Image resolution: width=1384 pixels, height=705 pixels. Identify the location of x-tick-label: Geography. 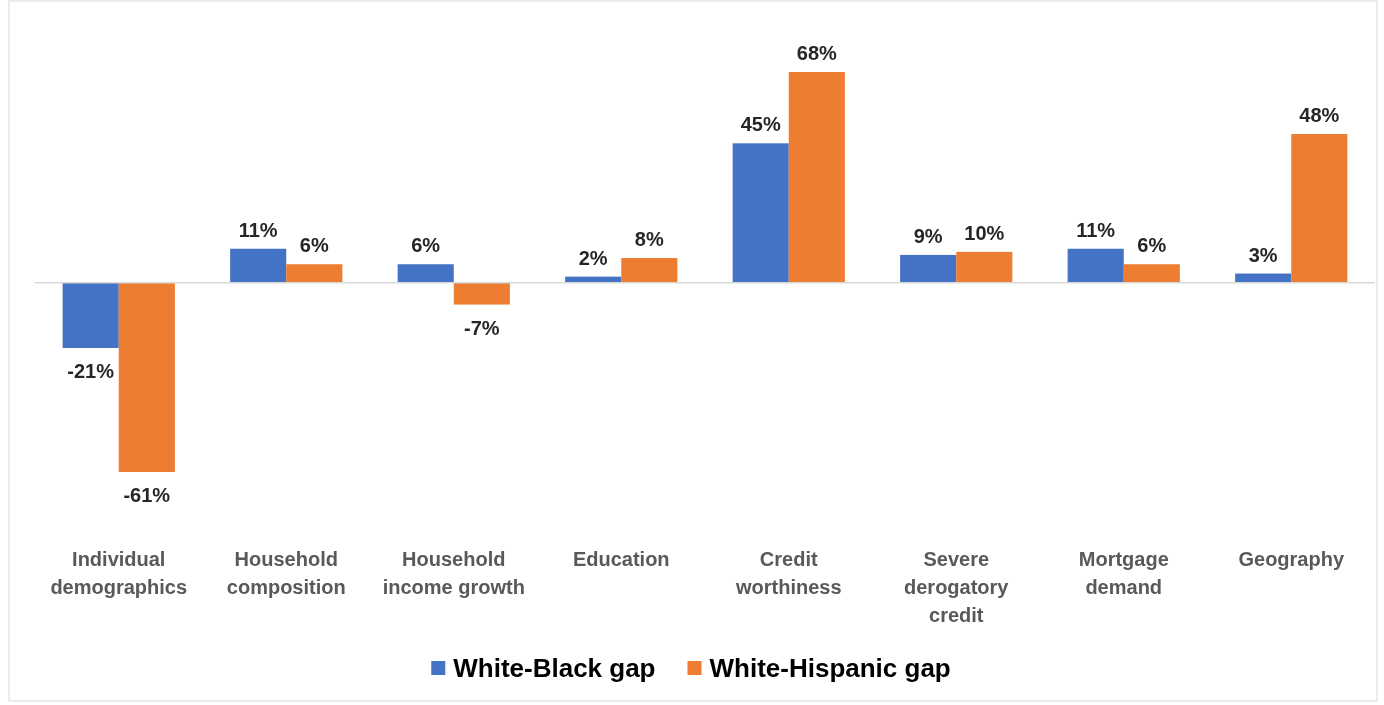
(1291, 559).